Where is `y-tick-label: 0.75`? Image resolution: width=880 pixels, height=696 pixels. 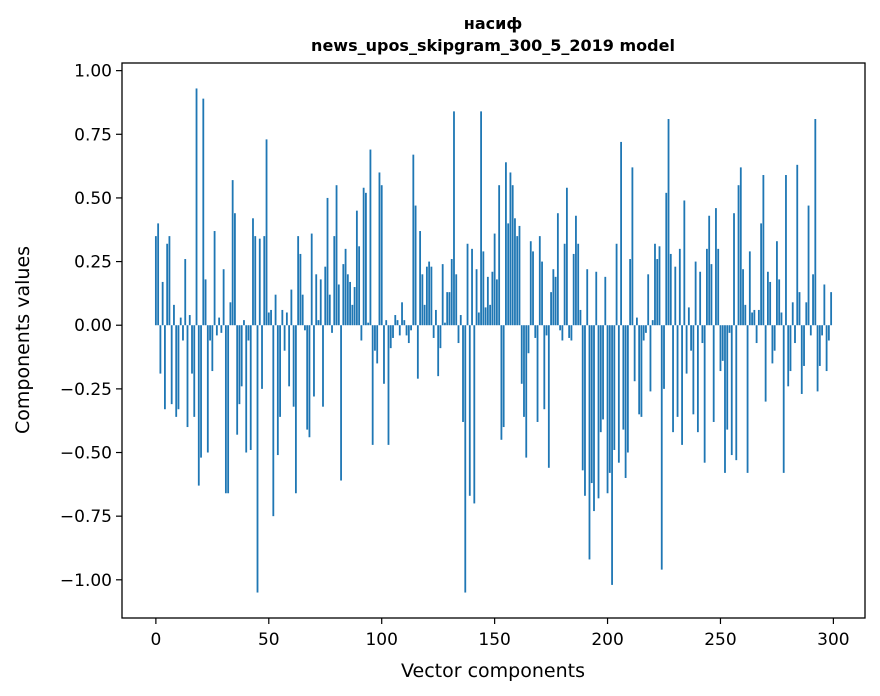
y-tick-label: 0.75 is located at coordinates (93, 135).